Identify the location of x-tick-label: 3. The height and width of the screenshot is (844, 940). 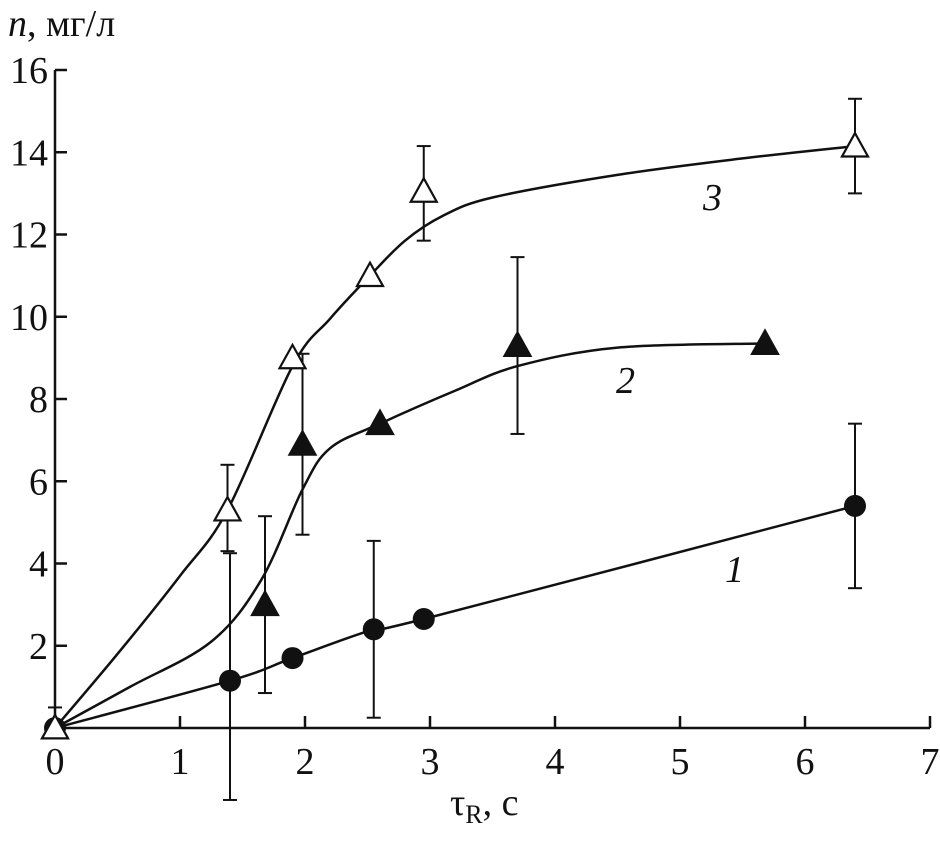
(430, 762).